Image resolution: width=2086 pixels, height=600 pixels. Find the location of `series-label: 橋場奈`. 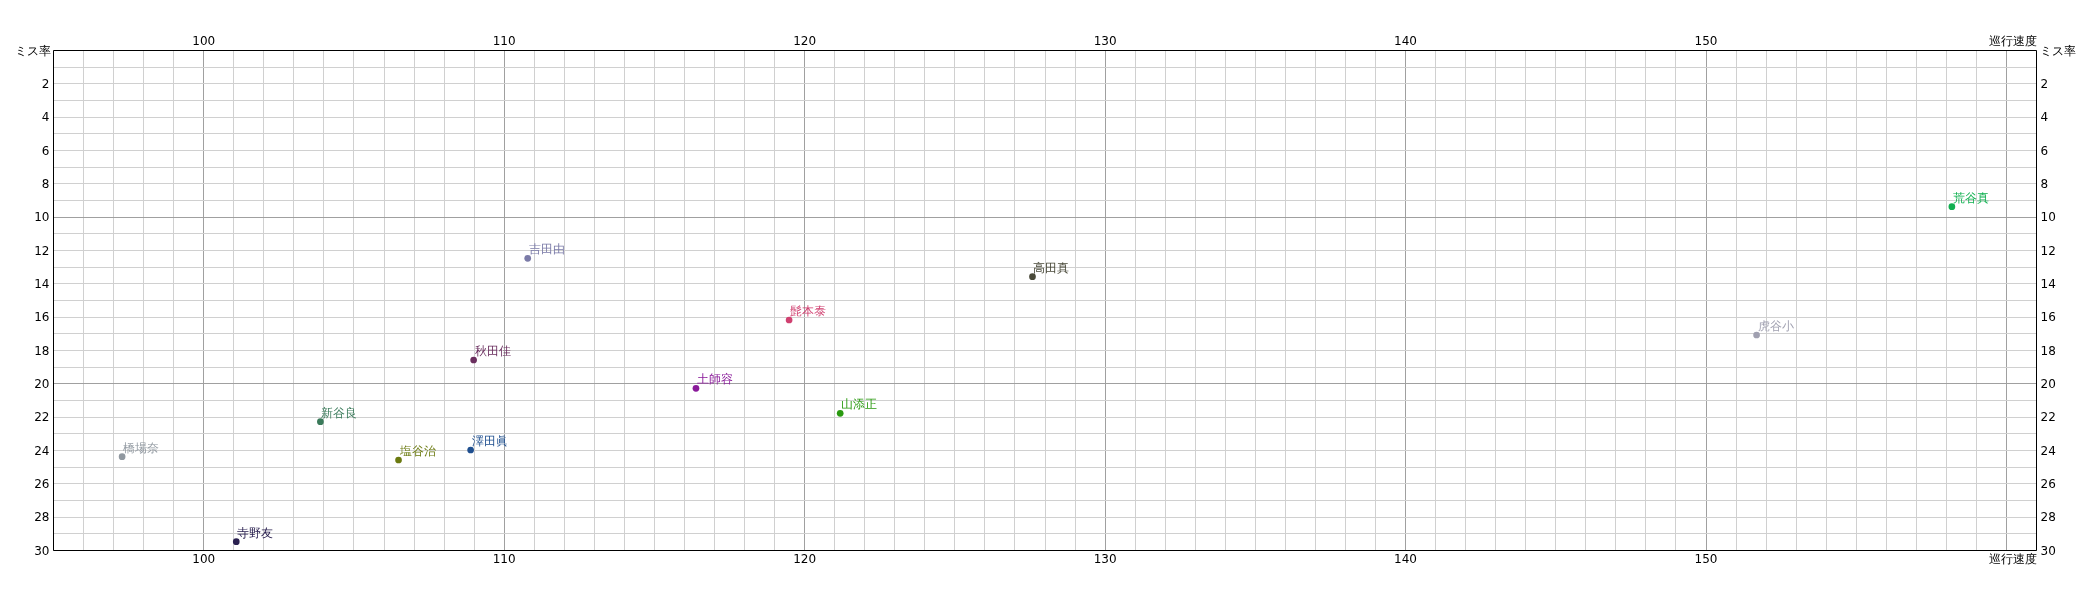

series-label: 橋場奈 is located at coordinates (141, 447).